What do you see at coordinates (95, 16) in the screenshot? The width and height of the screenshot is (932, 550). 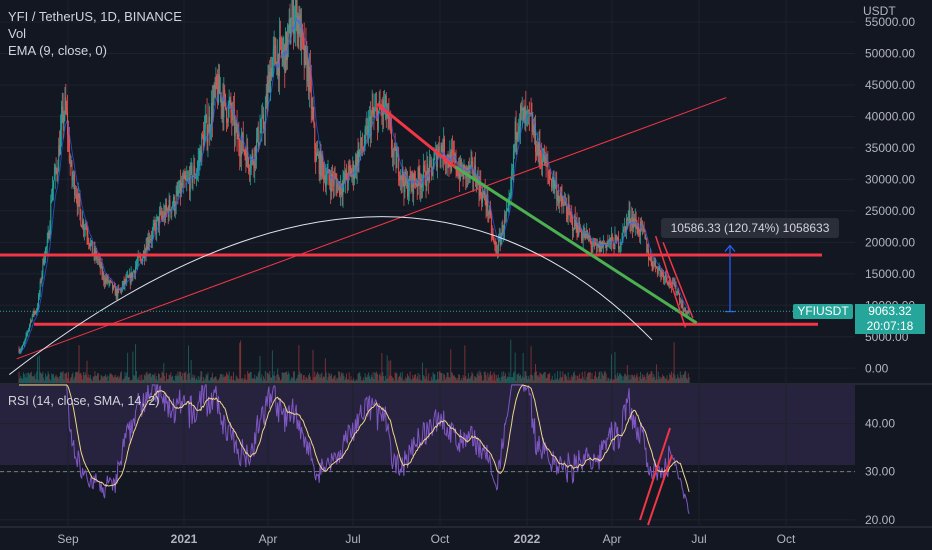 I see `symbol-title: YFI / TetherUS, 1D, BINANCE` at bounding box center [95, 16].